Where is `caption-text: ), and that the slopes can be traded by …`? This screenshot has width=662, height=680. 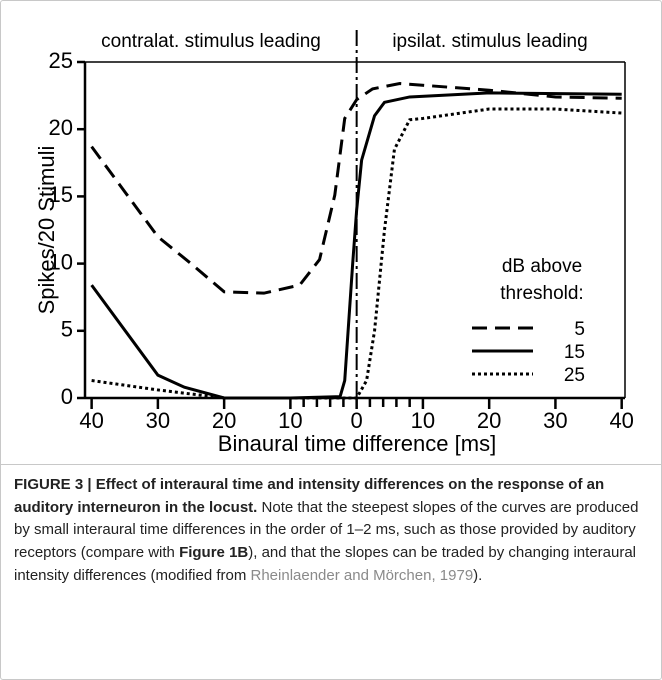
caption-text: ), and that the slopes can be traded by … is located at coordinates (325, 564).